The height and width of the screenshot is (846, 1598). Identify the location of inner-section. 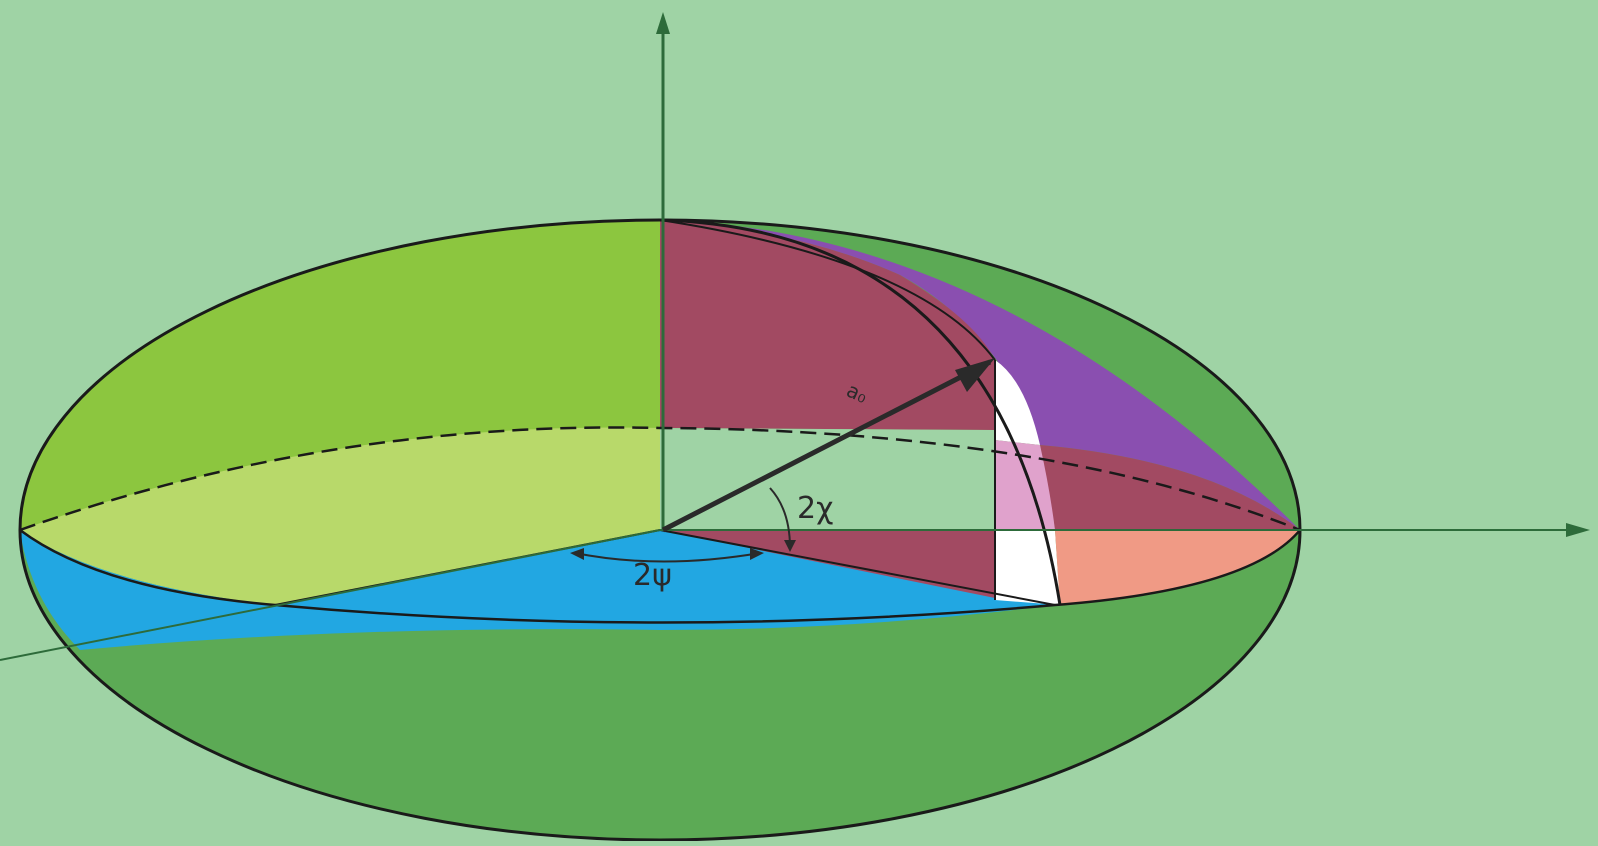
(827, 479).